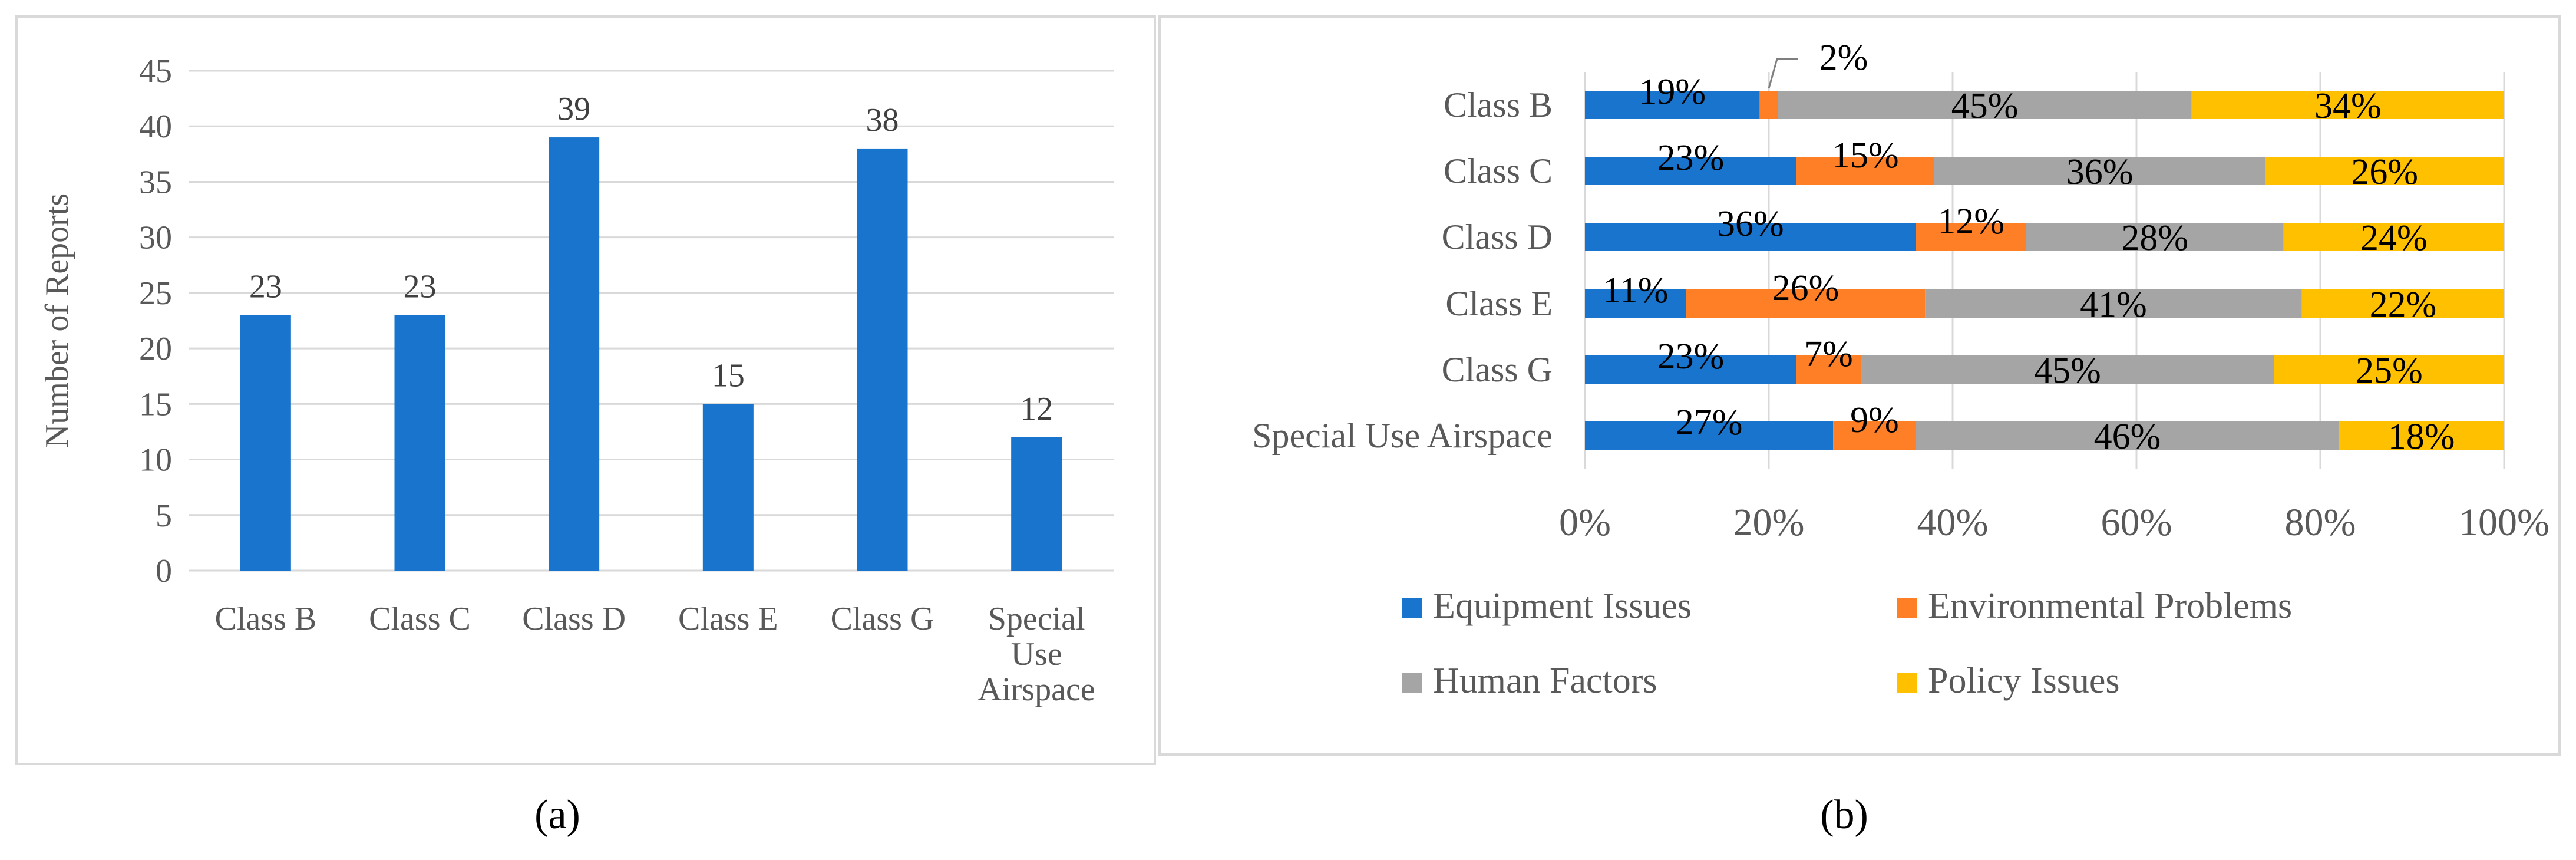  I want to click on chart-a-y-tick-label: 25, so click(156, 293).